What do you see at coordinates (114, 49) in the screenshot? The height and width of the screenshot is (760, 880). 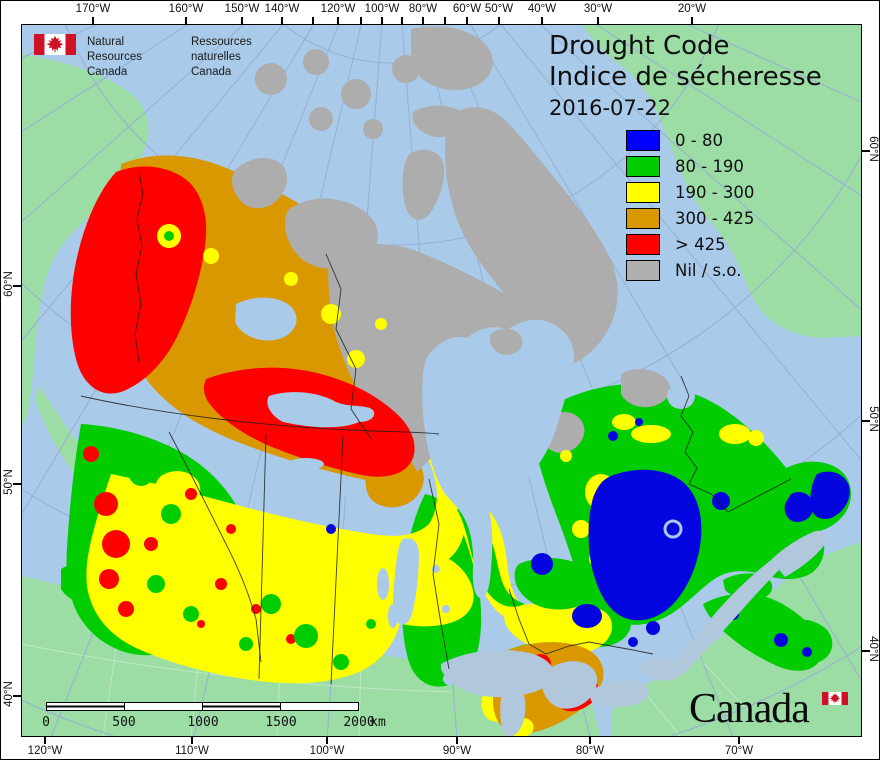 I see `logo-en-line1: Natural Resources` at bounding box center [114, 49].